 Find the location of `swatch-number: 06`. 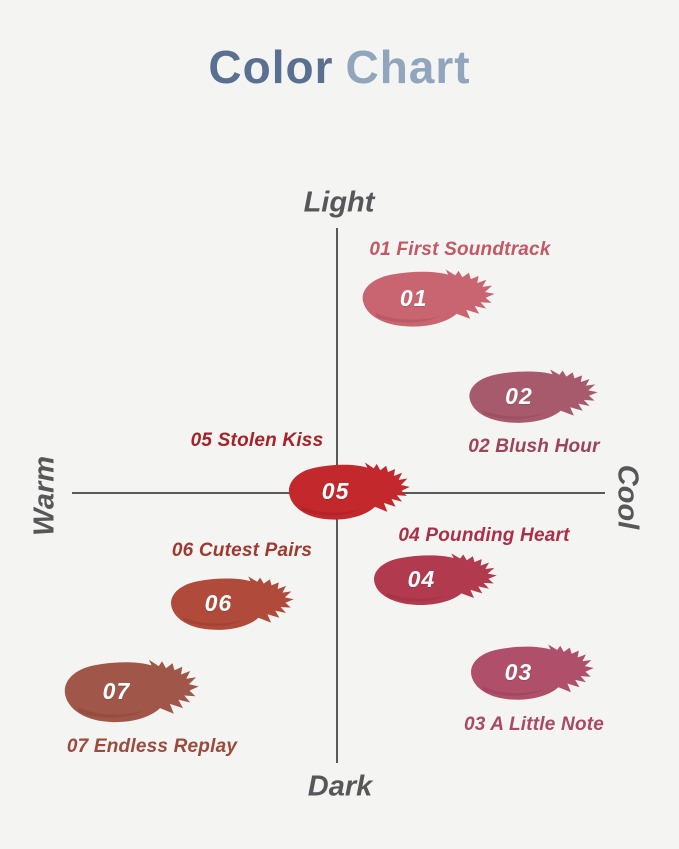

swatch-number: 06 is located at coordinates (218, 602).